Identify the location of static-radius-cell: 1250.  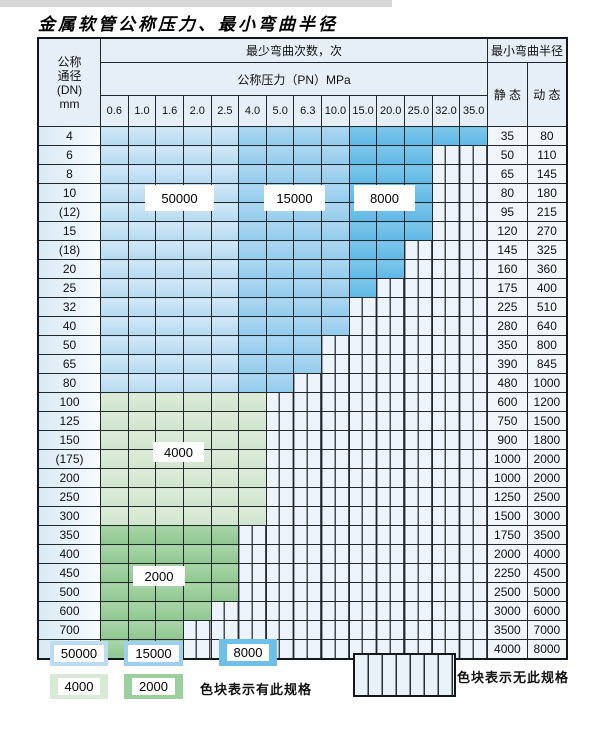
(507, 497).